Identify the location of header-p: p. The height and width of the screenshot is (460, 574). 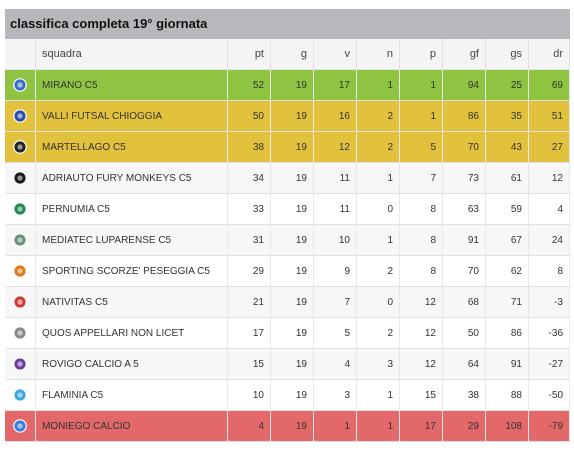
(421, 54).